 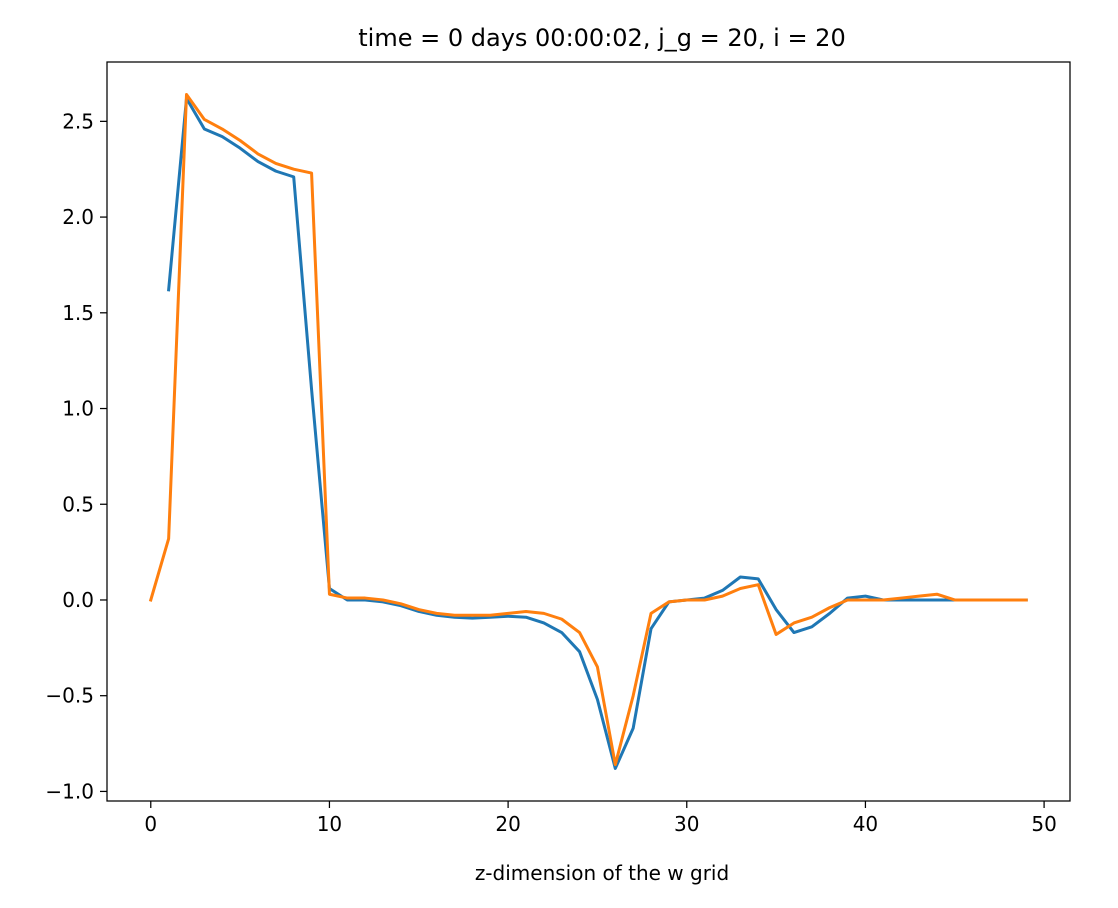 What do you see at coordinates (150, 824) in the screenshot?
I see `x-tick-label: 0` at bounding box center [150, 824].